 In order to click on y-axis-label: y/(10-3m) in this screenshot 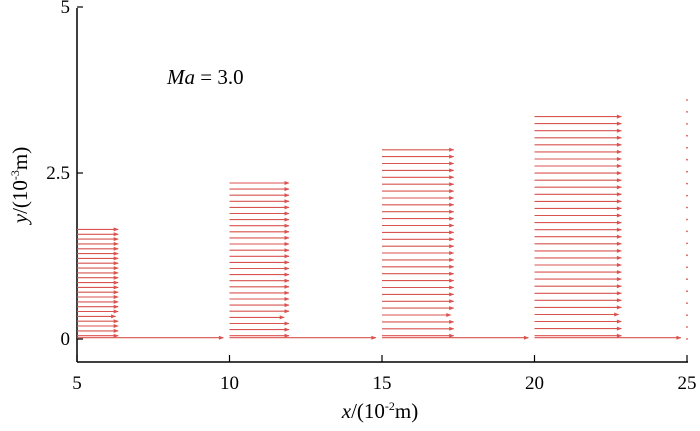, I will do `click(20, 186)`.